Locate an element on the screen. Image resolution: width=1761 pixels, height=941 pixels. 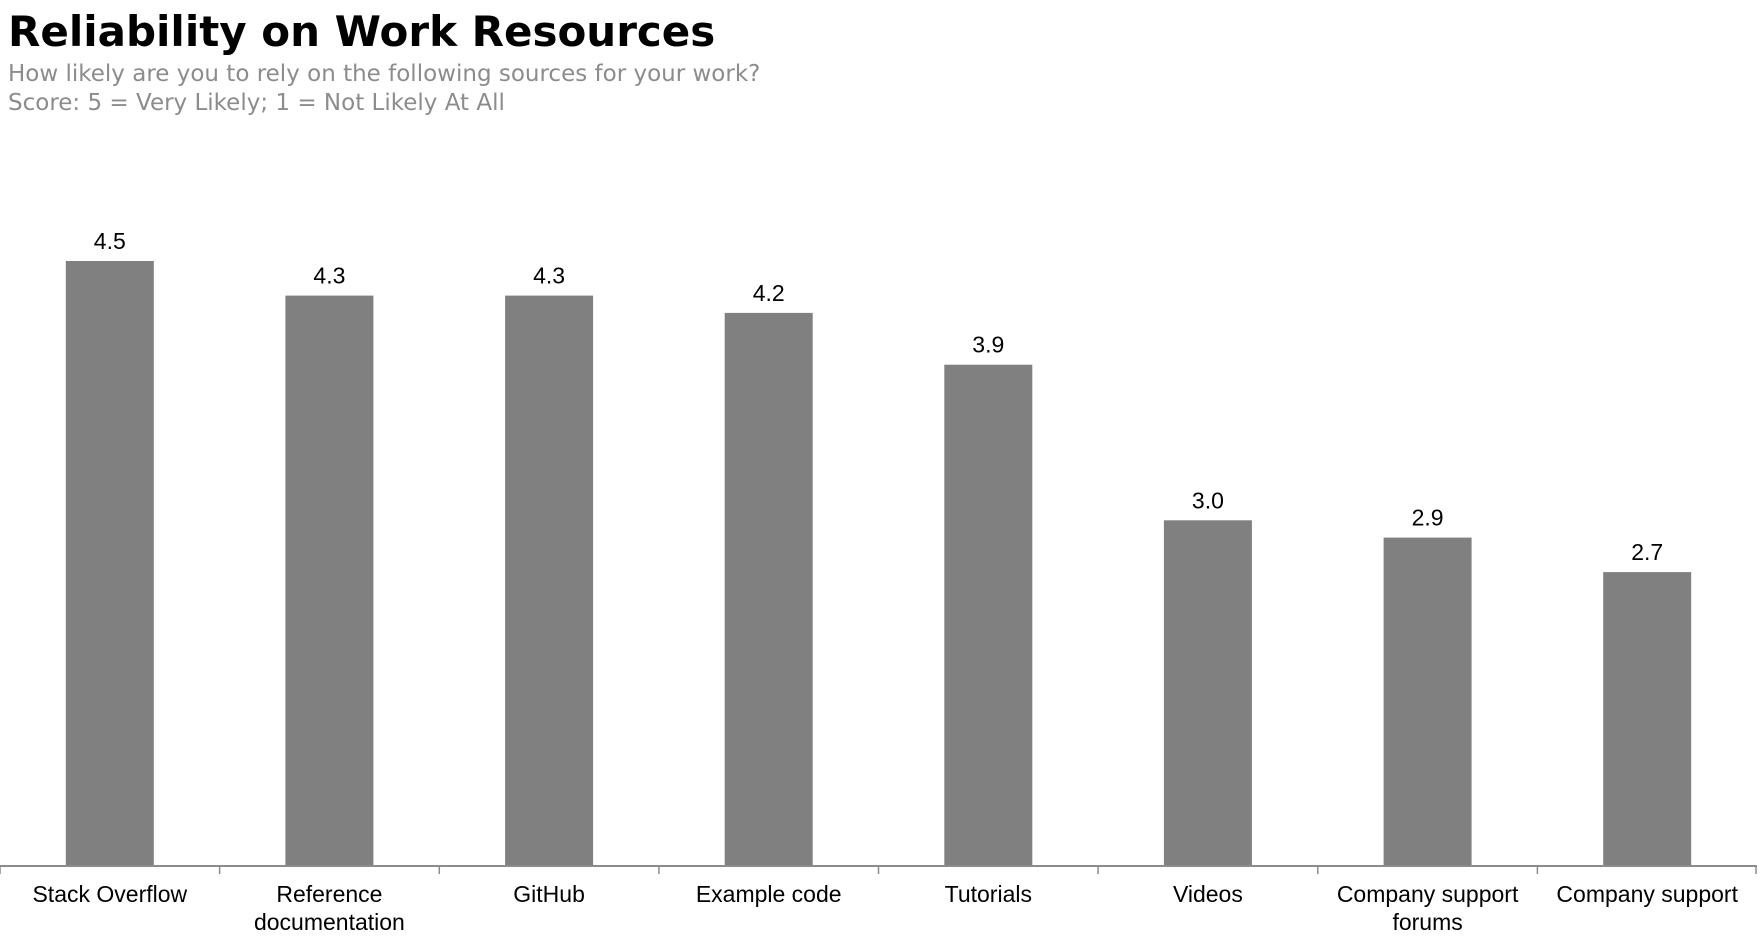
chart-title: Reliability on Work Resources is located at coordinates (362, 31).